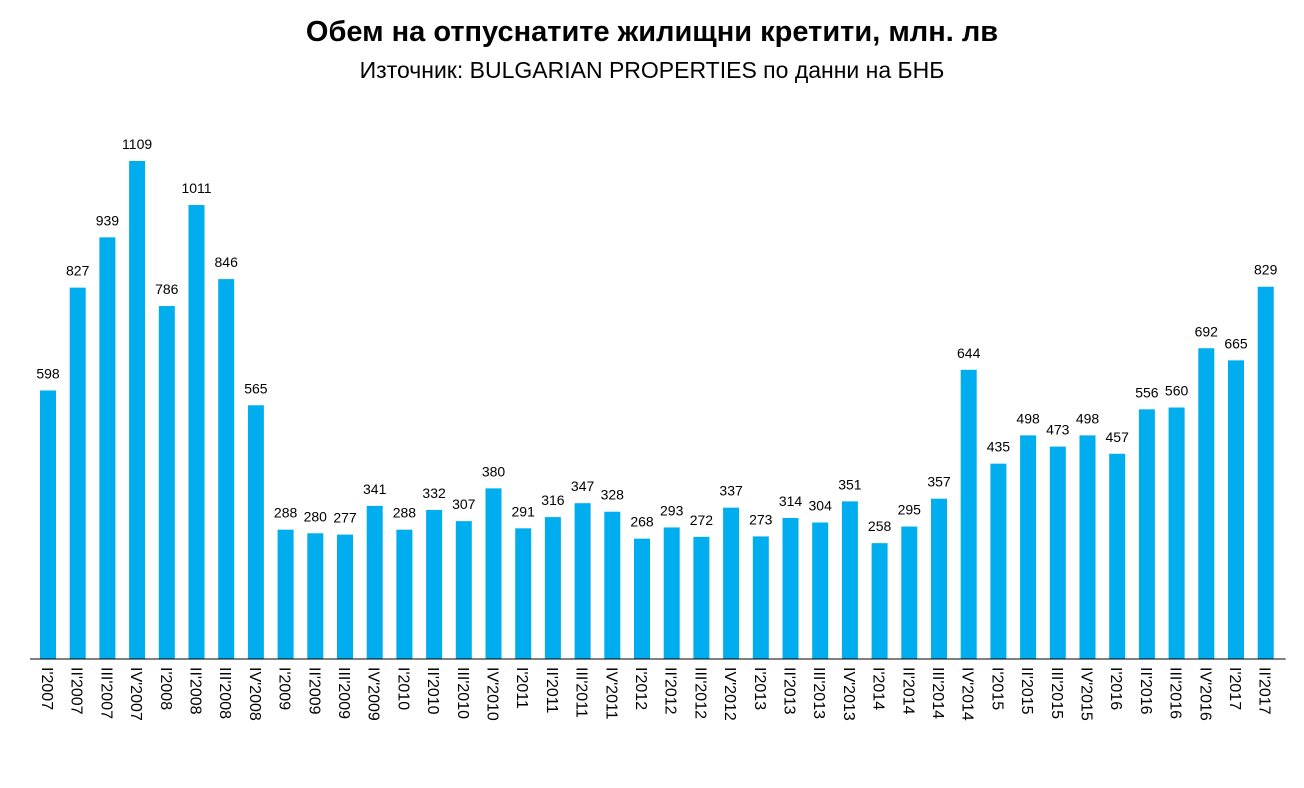 The image size is (1304, 788). Describe the element at coordinates (789, 691) in the screenshot. I see `category-label-25: II'2013` at that location.